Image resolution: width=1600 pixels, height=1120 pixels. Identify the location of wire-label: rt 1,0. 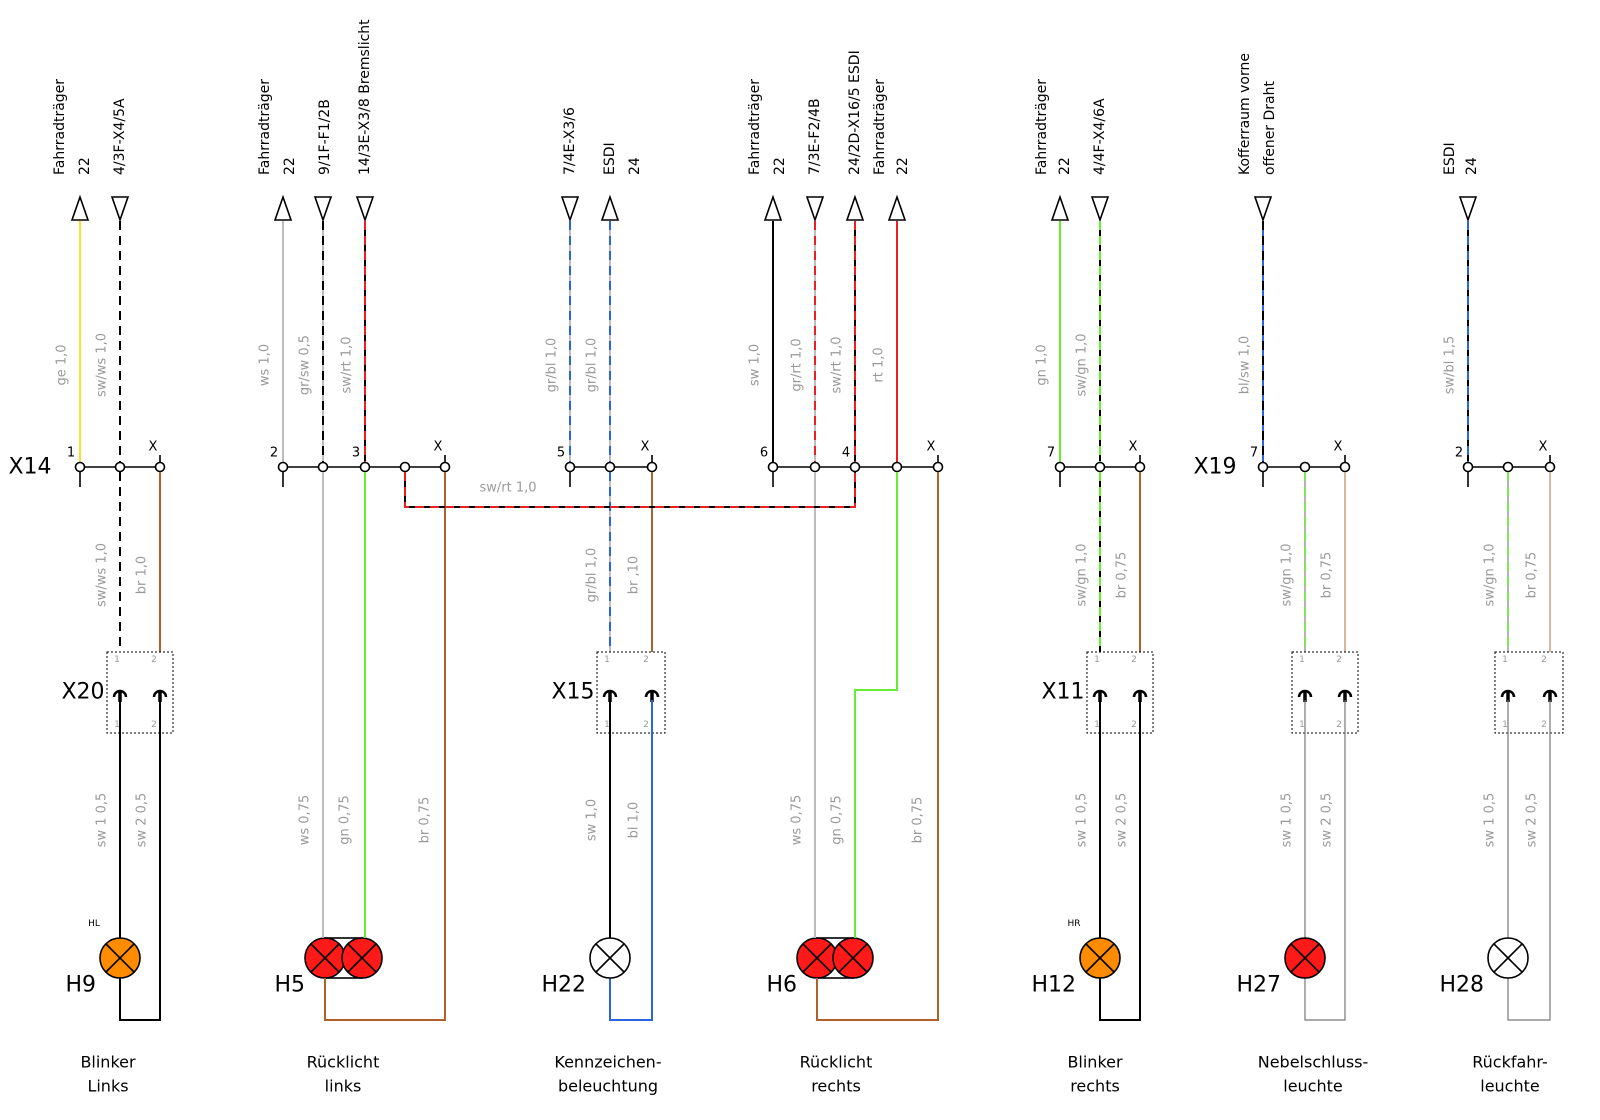
(879, 364).